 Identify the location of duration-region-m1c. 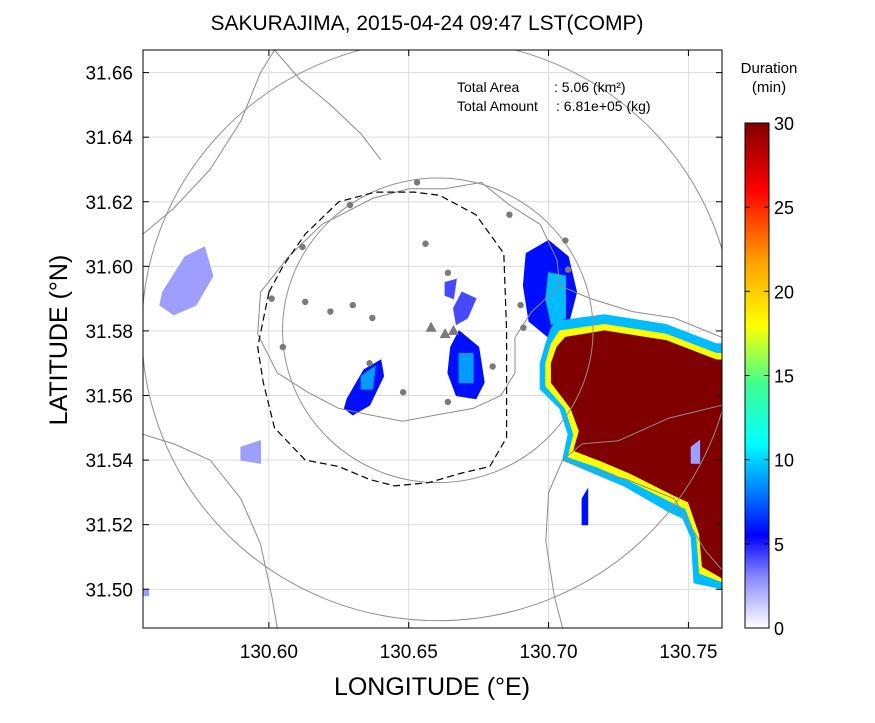
(368, 377).